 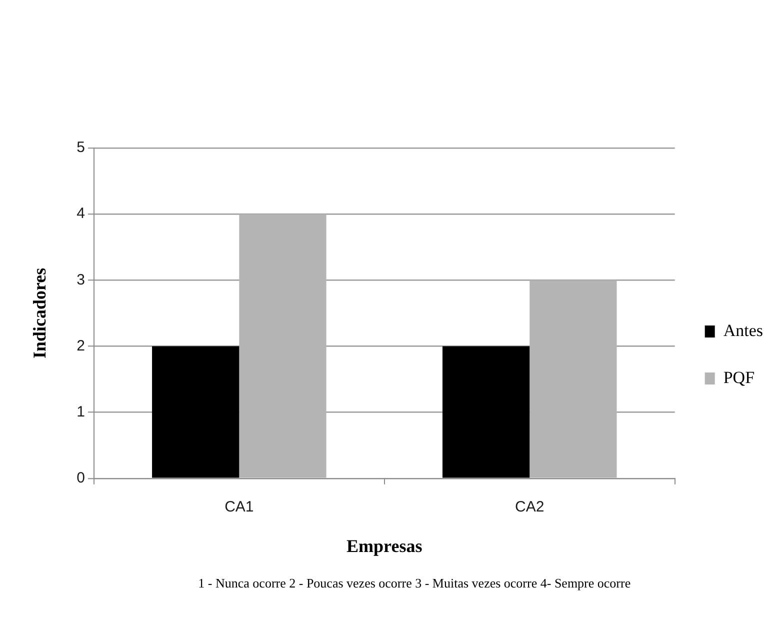 I want to click on y-tick-label: 0, so click(x=80, y=478).